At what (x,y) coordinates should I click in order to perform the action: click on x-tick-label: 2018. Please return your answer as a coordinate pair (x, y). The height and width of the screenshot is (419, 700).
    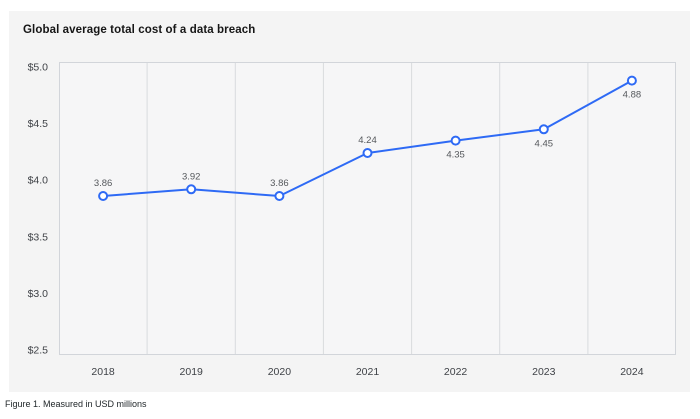
    Looking at the image, I should click on (103, 372).